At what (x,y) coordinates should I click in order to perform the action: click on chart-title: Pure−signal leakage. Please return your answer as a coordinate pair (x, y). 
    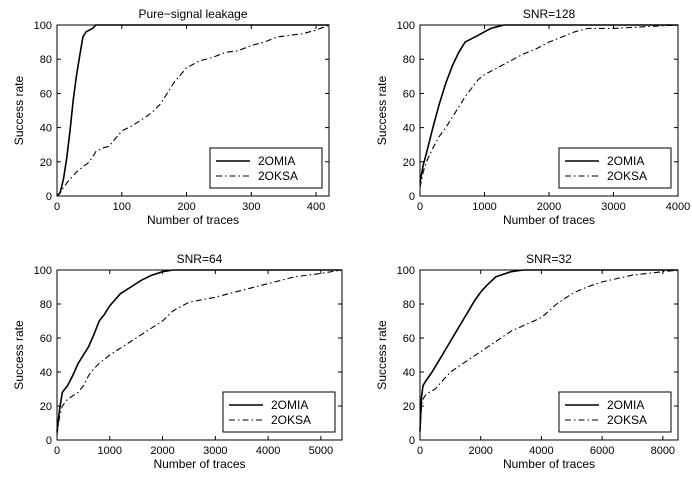
    Looking at the image, I should click on (192, 14).